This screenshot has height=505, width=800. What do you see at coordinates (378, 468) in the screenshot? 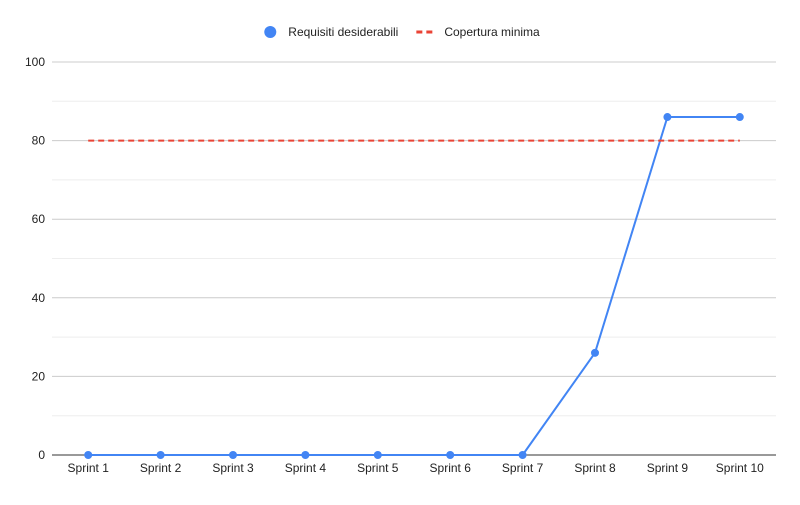
I see `x-tick-label: Sprint 5` at bounding box center [378, 468].